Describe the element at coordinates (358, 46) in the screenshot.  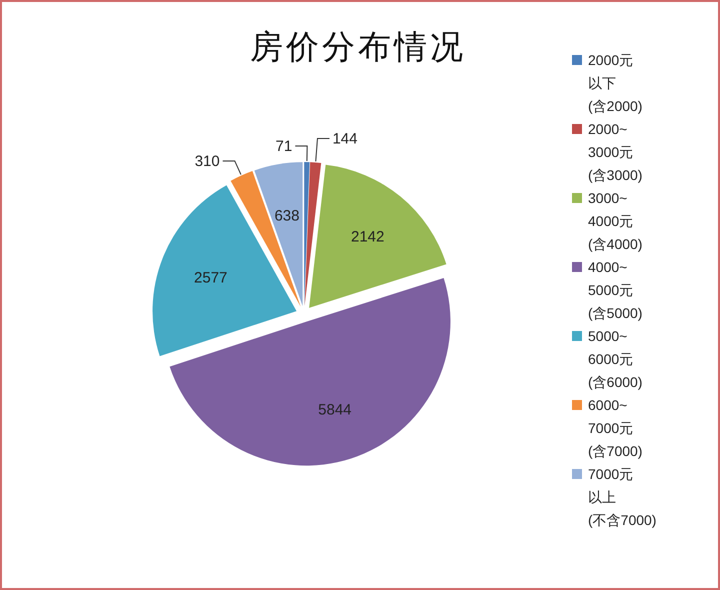
I see `title: 房价分布情况` at that location.